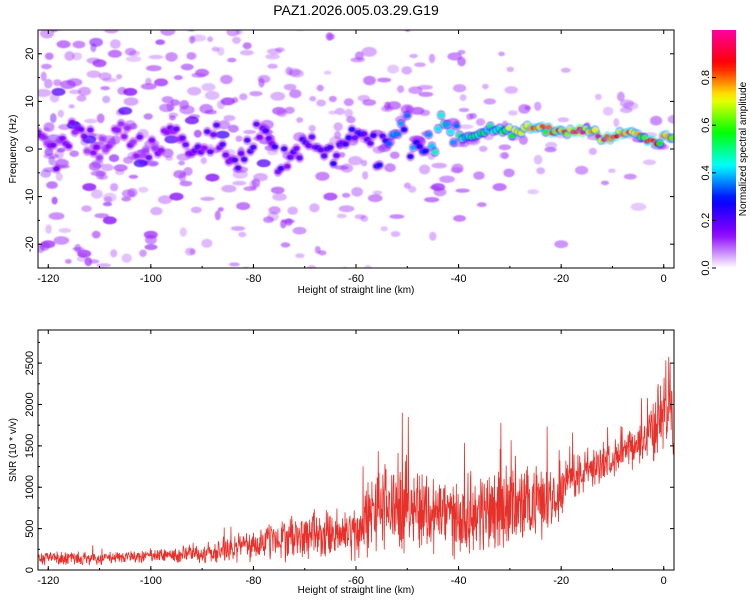 The height and width of the screenshot is (600, 750). What do you see at coordinates (706, 77) in the screenshot?
I see `colorbar-tick-label: 0.8` at bounding box center [706, 77].